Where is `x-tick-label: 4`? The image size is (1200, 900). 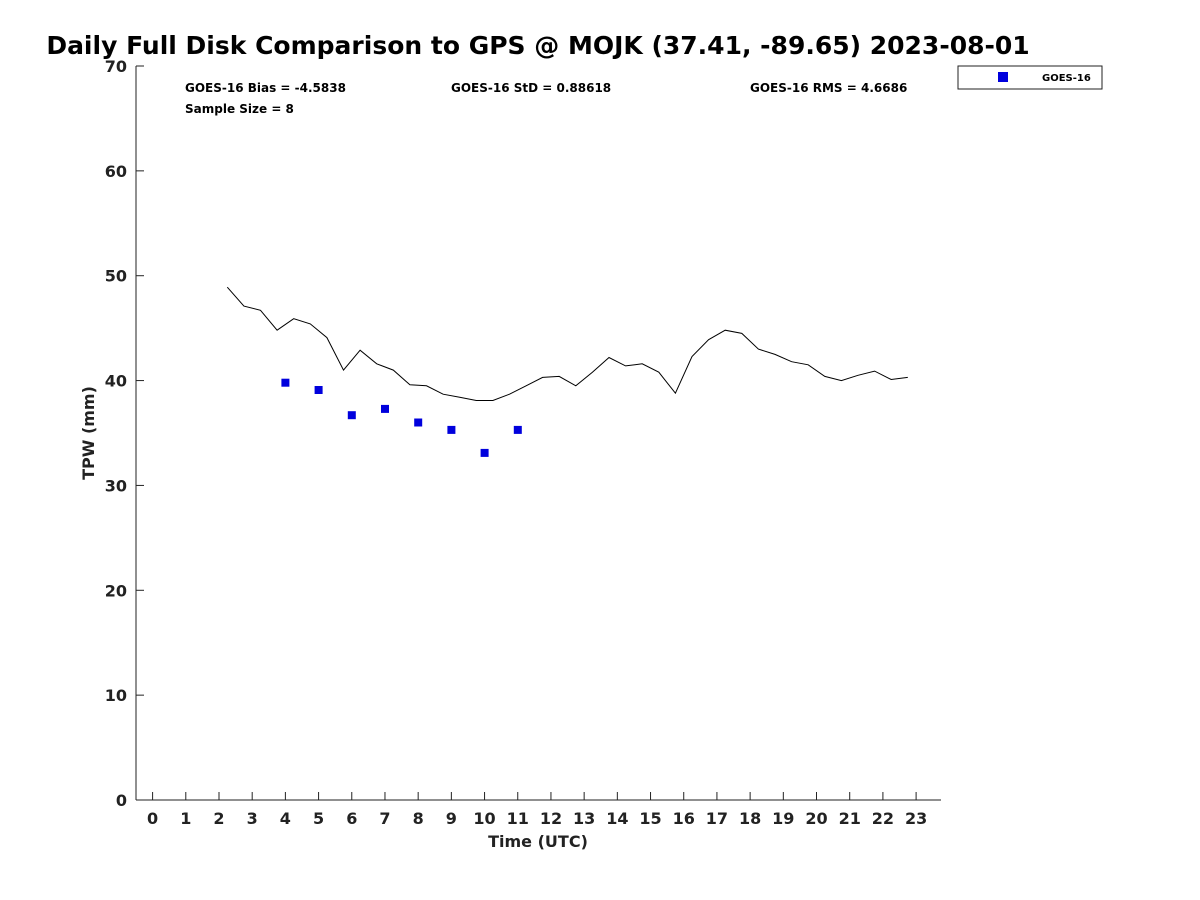
x-tick-label: 4 is located at coordinates (285, 818).